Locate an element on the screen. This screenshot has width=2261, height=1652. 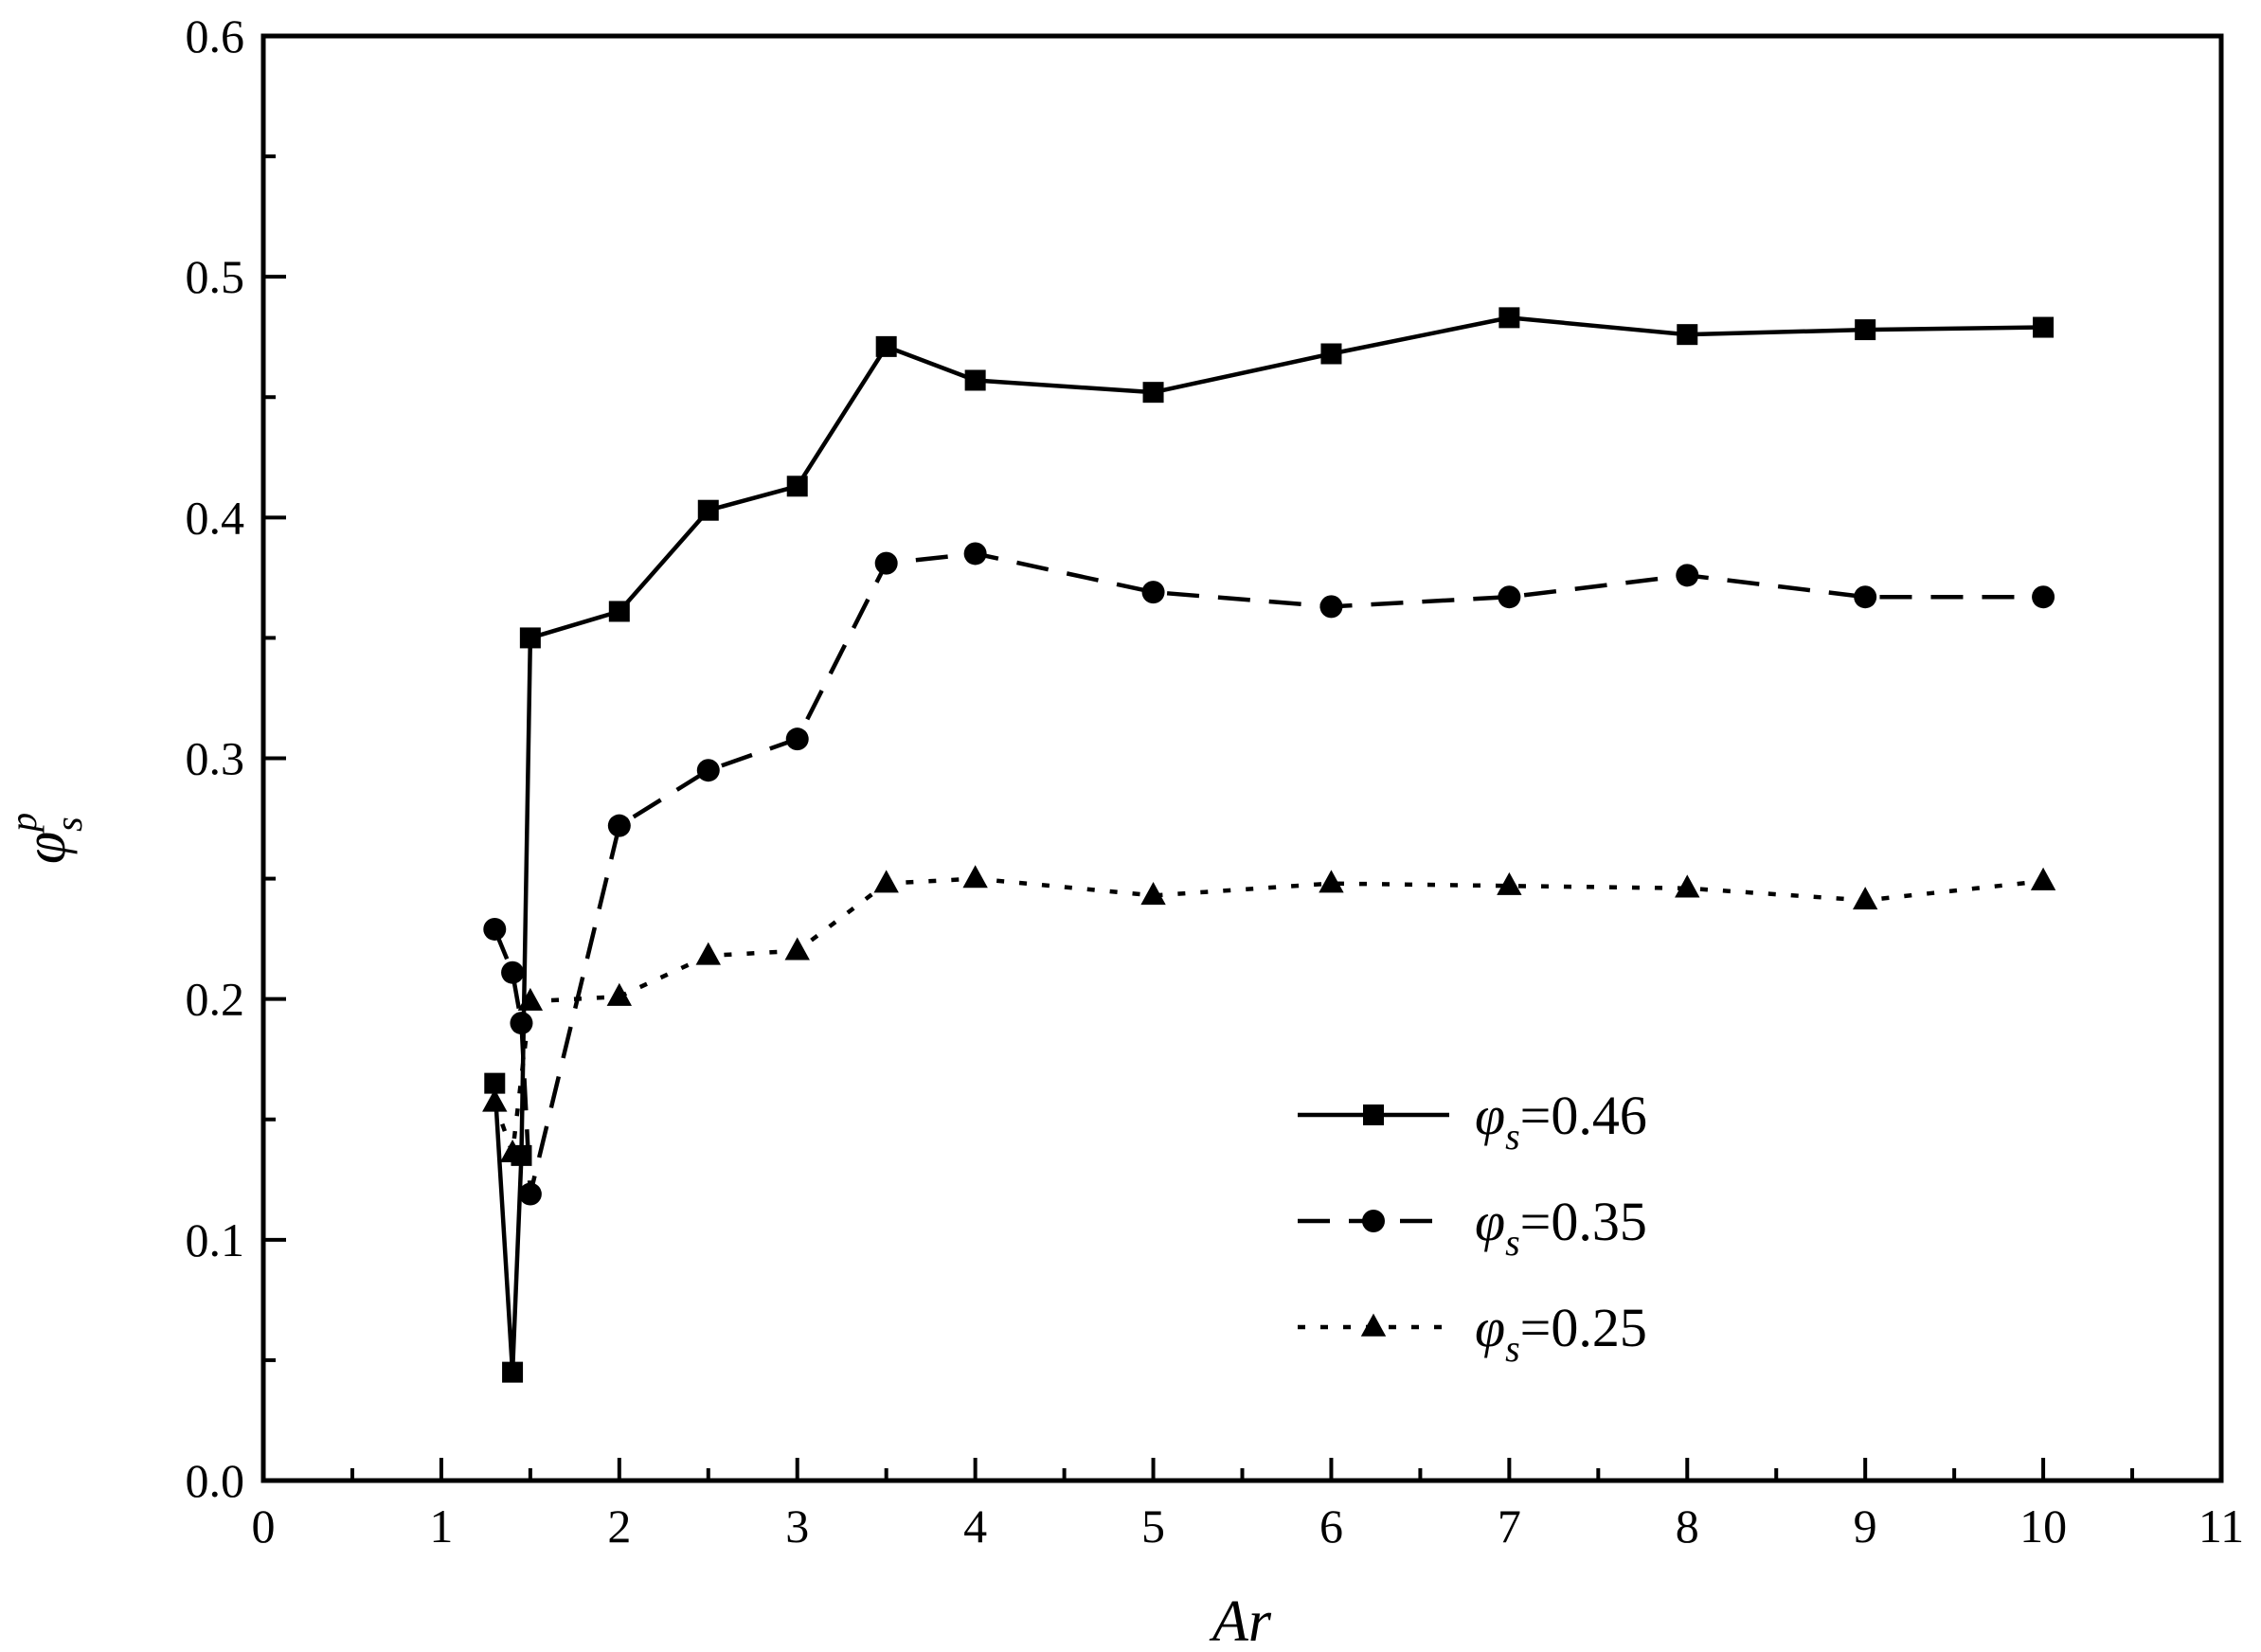
legend-entry-2: φs=0.35 is located at coordinates (1472, 1227).